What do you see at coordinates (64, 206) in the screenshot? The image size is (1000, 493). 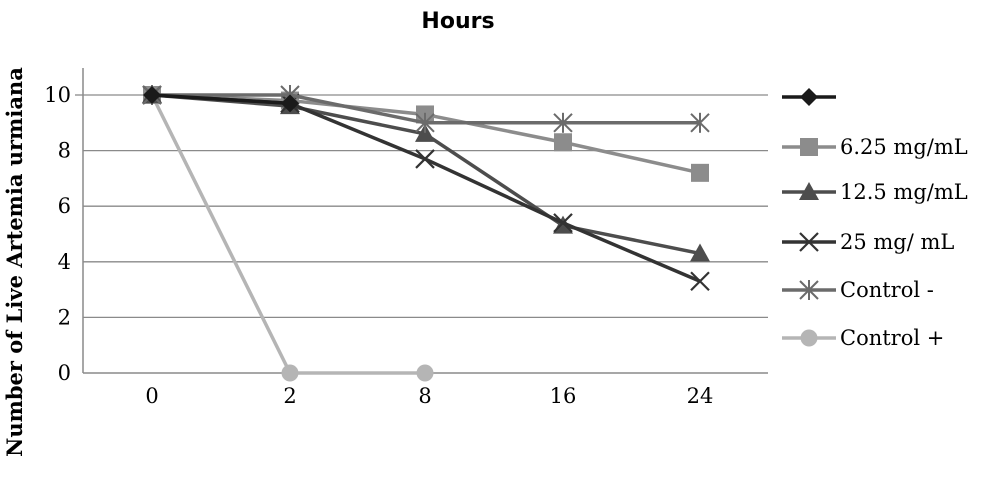 I see `y-tick-label: 6` at bounding box center [64, 206].